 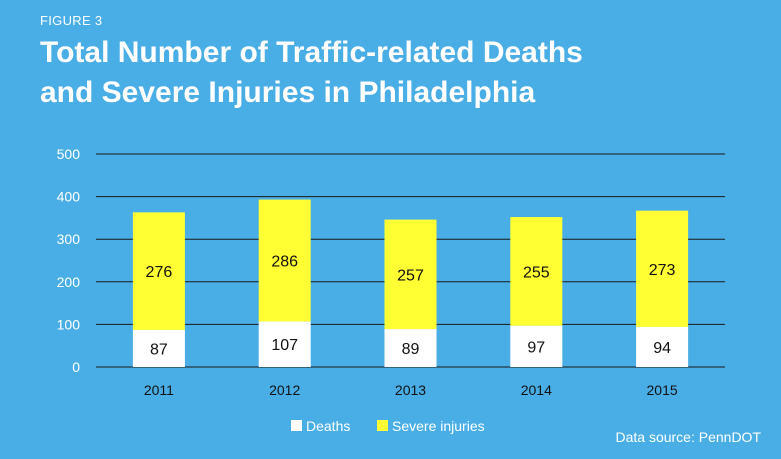 I want to click on deaths-value-label: 87, so click(x=159, y=349).